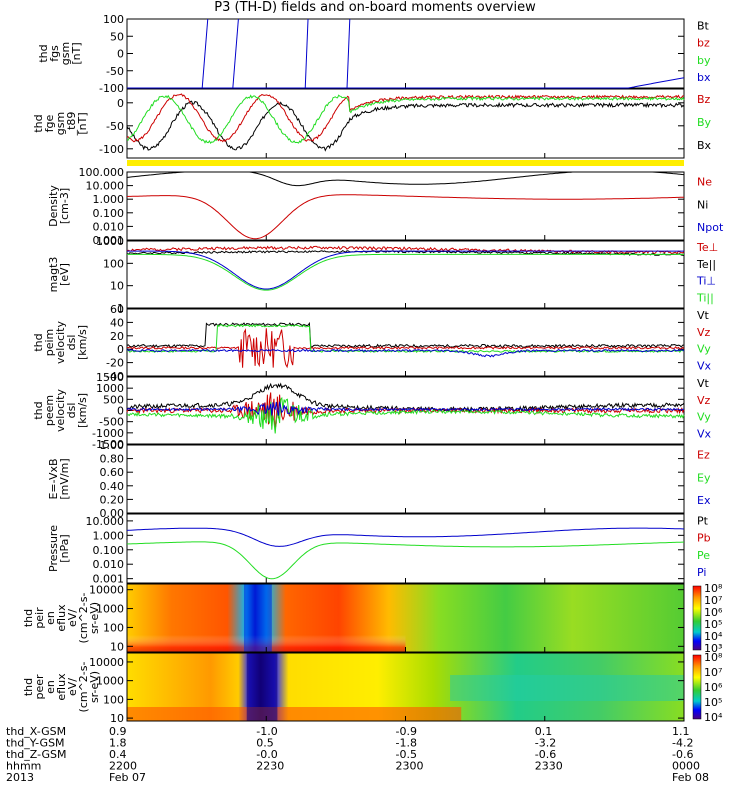 Image resolution: width=750 pixels, height=800 pixels. Describe the element at coordinates (703, 520) in the screenshot. I see `legend-entry: Pt` at that location.